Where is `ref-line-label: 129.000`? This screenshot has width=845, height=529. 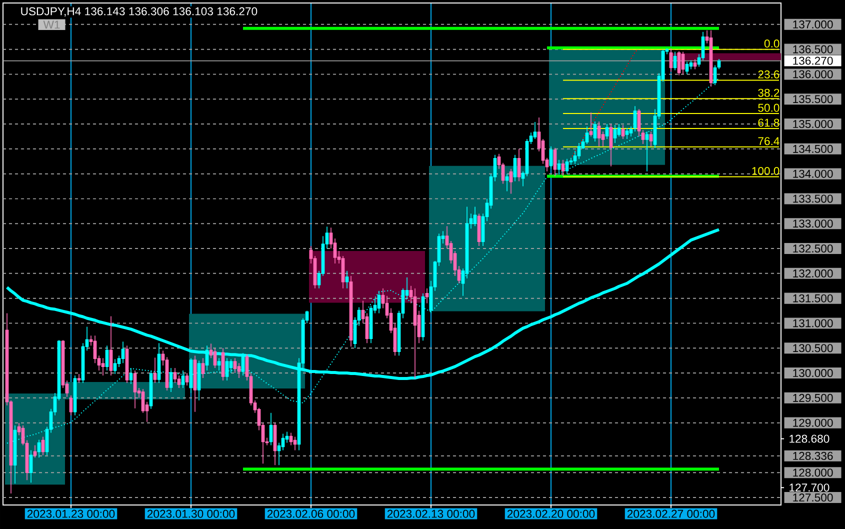
ref-line-label: 129.000 is located at coordinates (813, 422).